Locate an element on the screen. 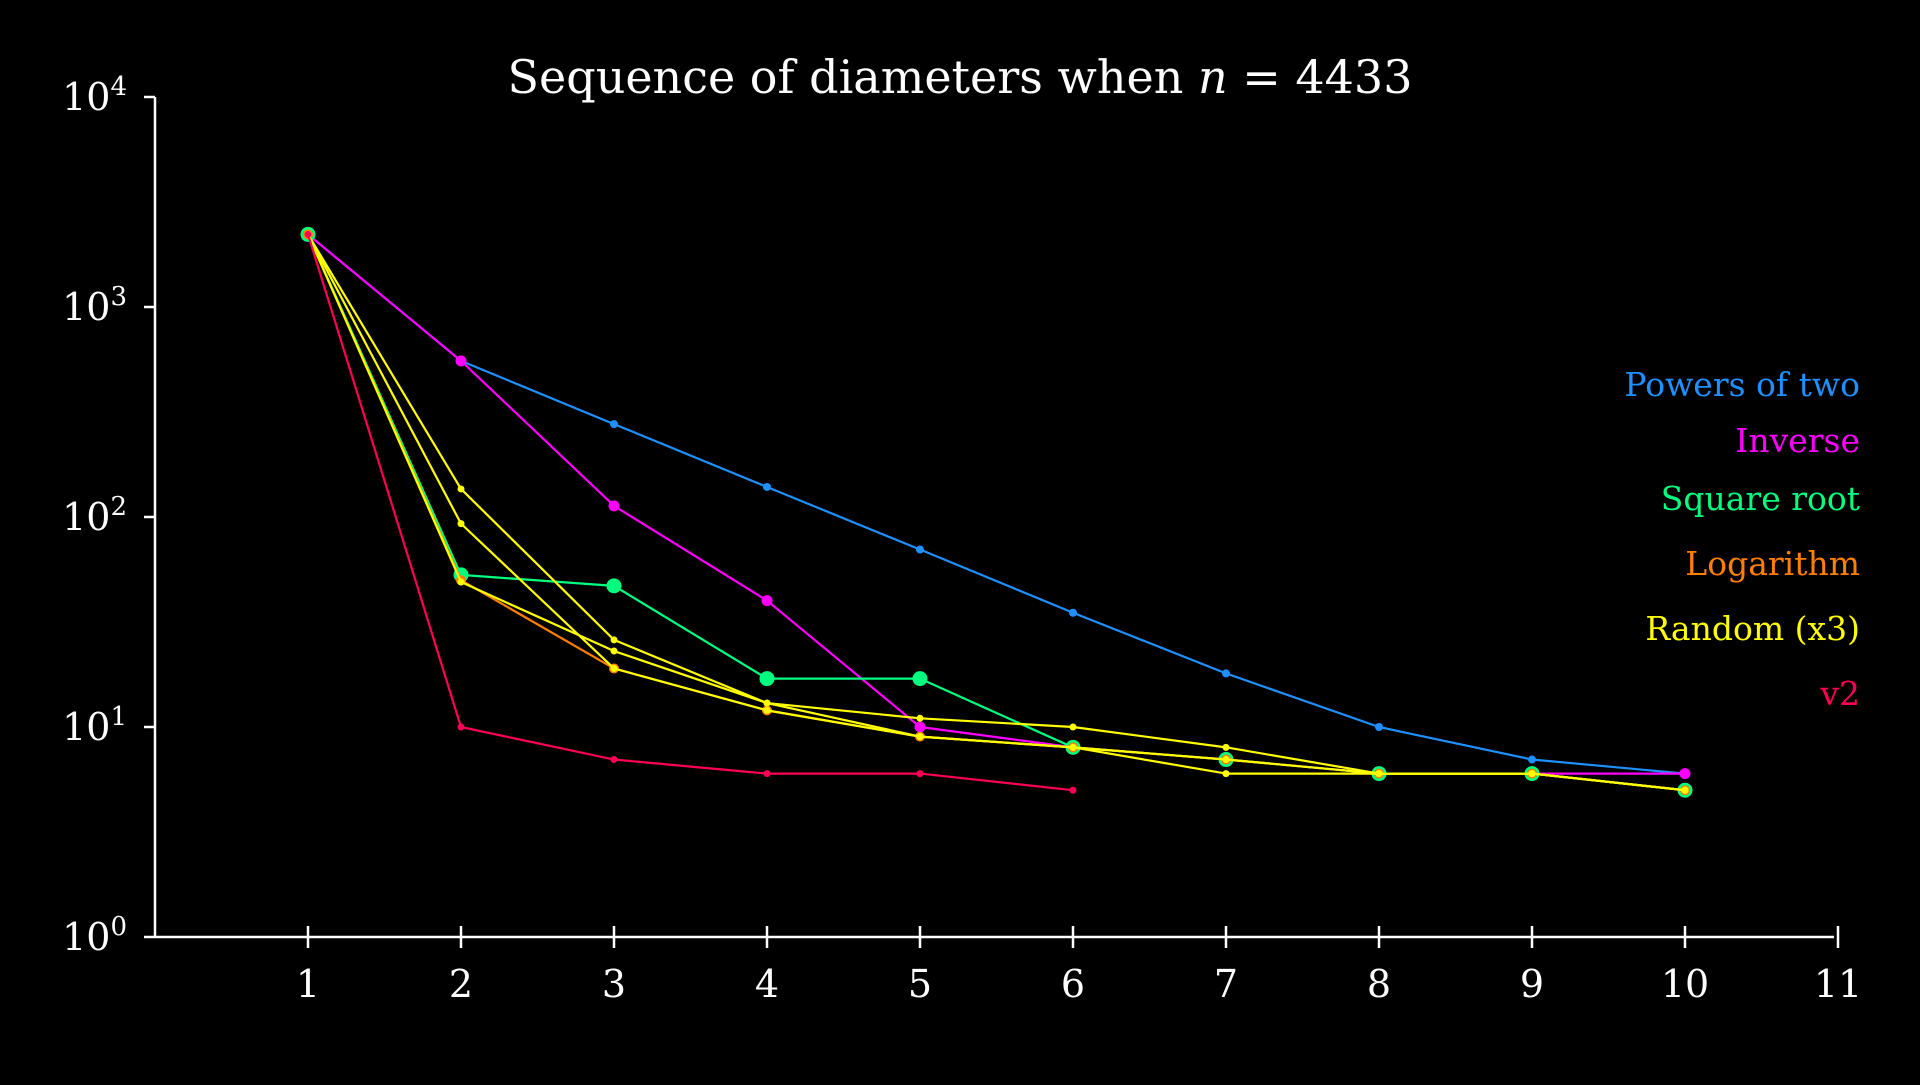 This screenshot has width=1920, height=1085. chart-title-prefix: Sequence of diameters when is located at coordinates (853, 77).